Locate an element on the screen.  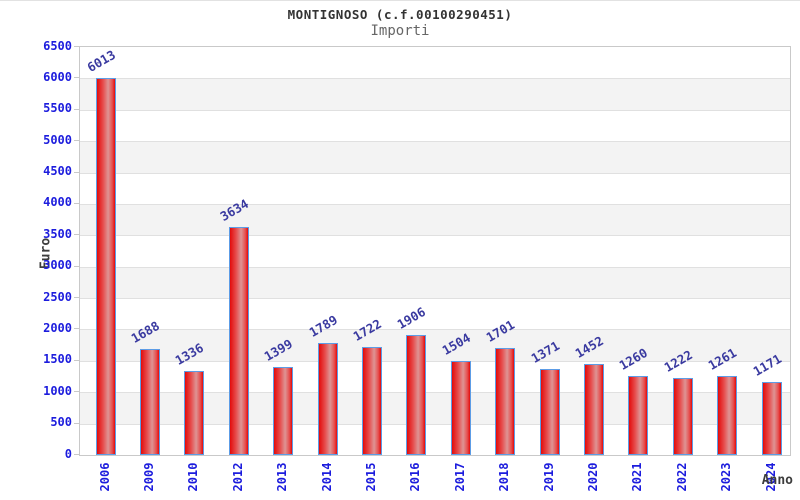
bar-value-label: 6013 is located at coordinates (101, 60).